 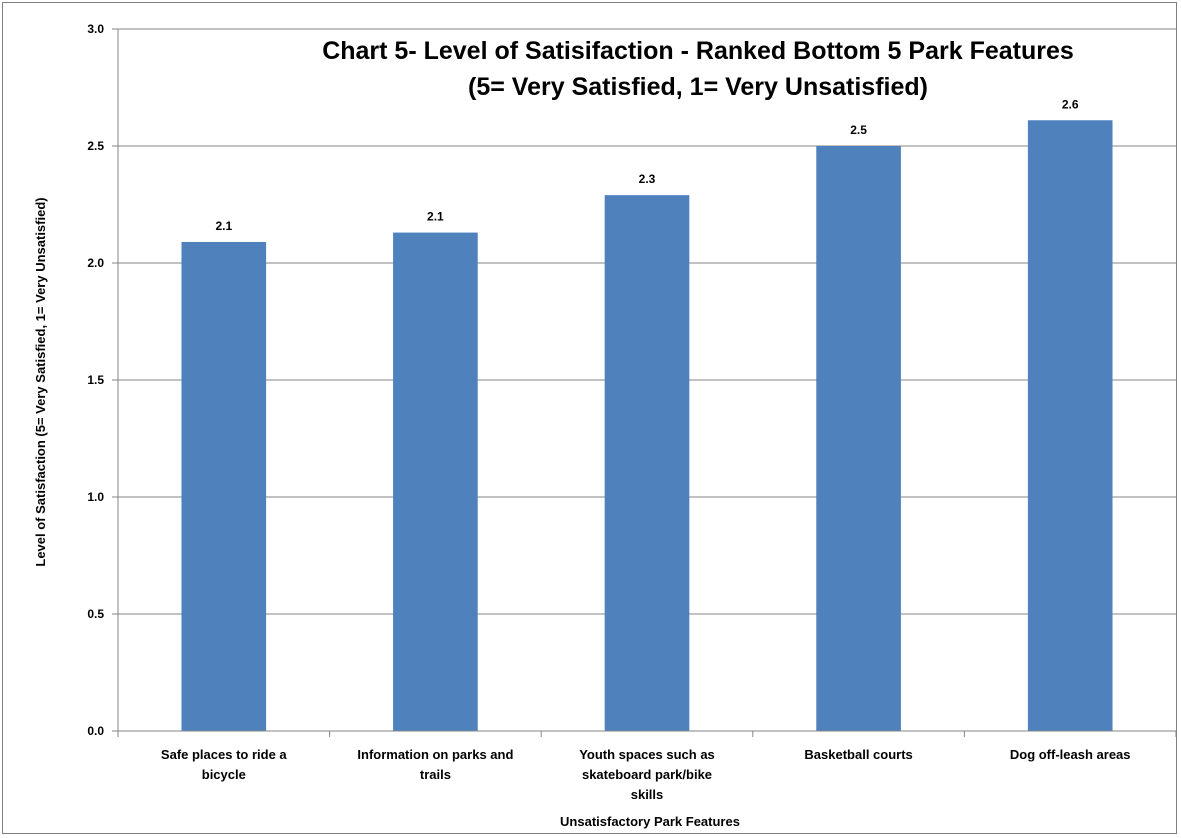 What do you see at coordinates (95, 29) in the screenshot?
I see `y-tick-label: 3.0` at bounding box center [95, 29].